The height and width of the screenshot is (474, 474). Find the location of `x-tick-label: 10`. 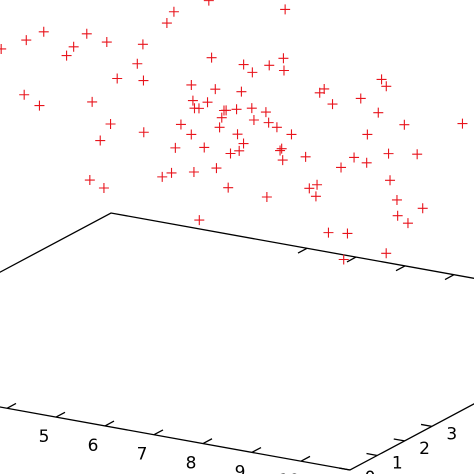

x-tick-label: 10 is located at coordinates (289, 472).